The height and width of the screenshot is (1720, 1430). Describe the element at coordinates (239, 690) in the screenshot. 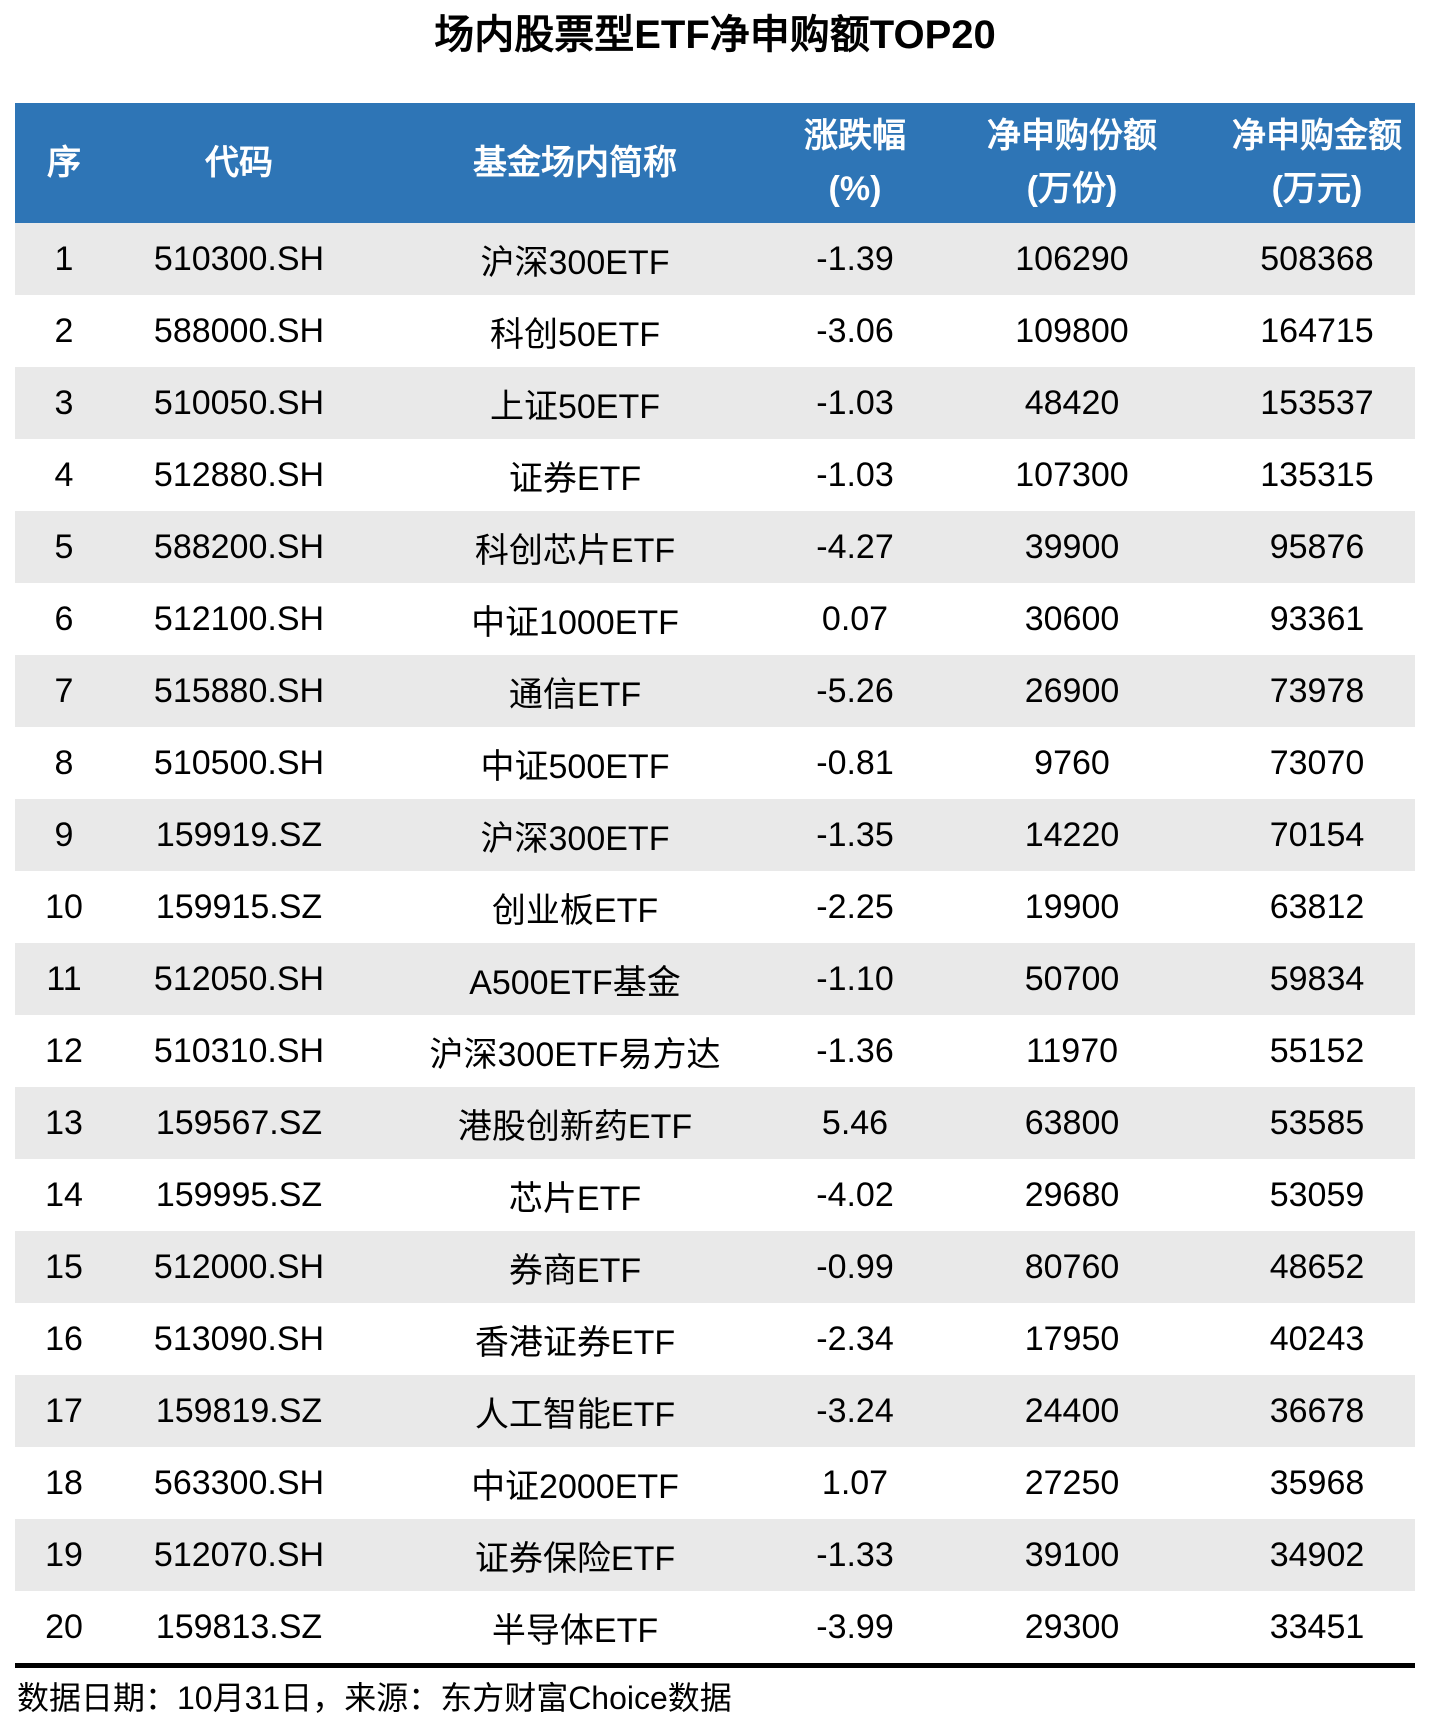

I see `code-cell: 515880.SH` at that location.